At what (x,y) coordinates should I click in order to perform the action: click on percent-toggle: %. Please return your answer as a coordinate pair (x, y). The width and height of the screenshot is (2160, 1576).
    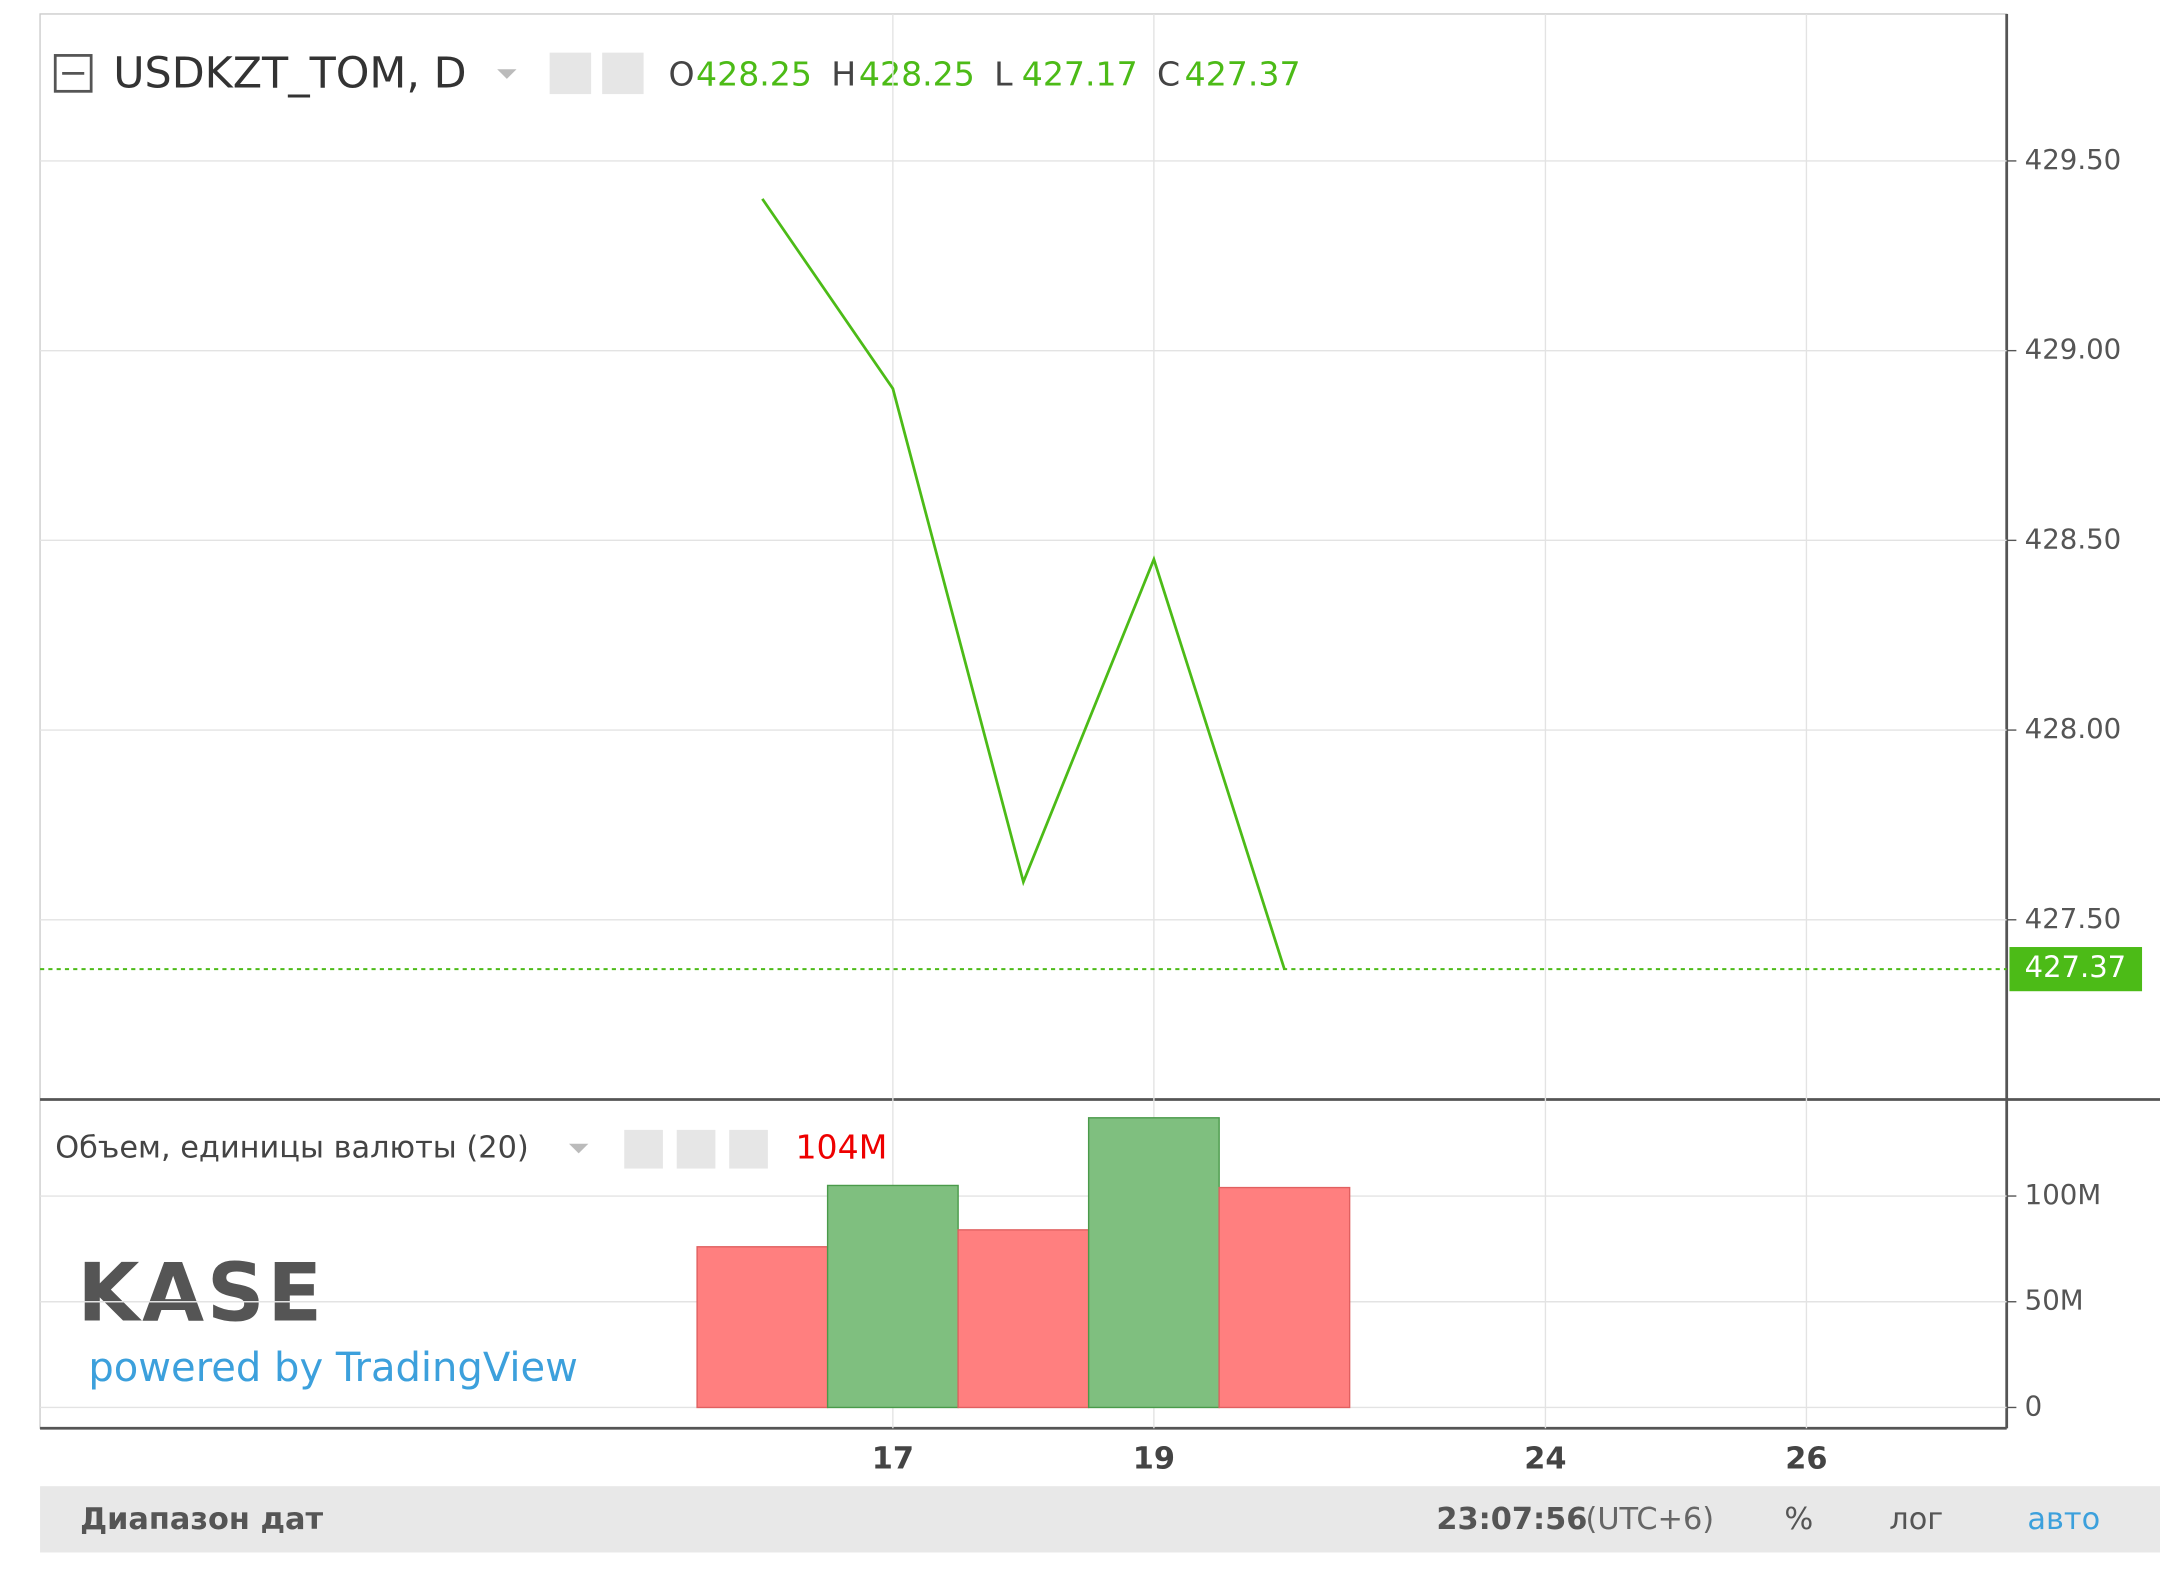
    Looking at the image, I should click on (1798, 1519).